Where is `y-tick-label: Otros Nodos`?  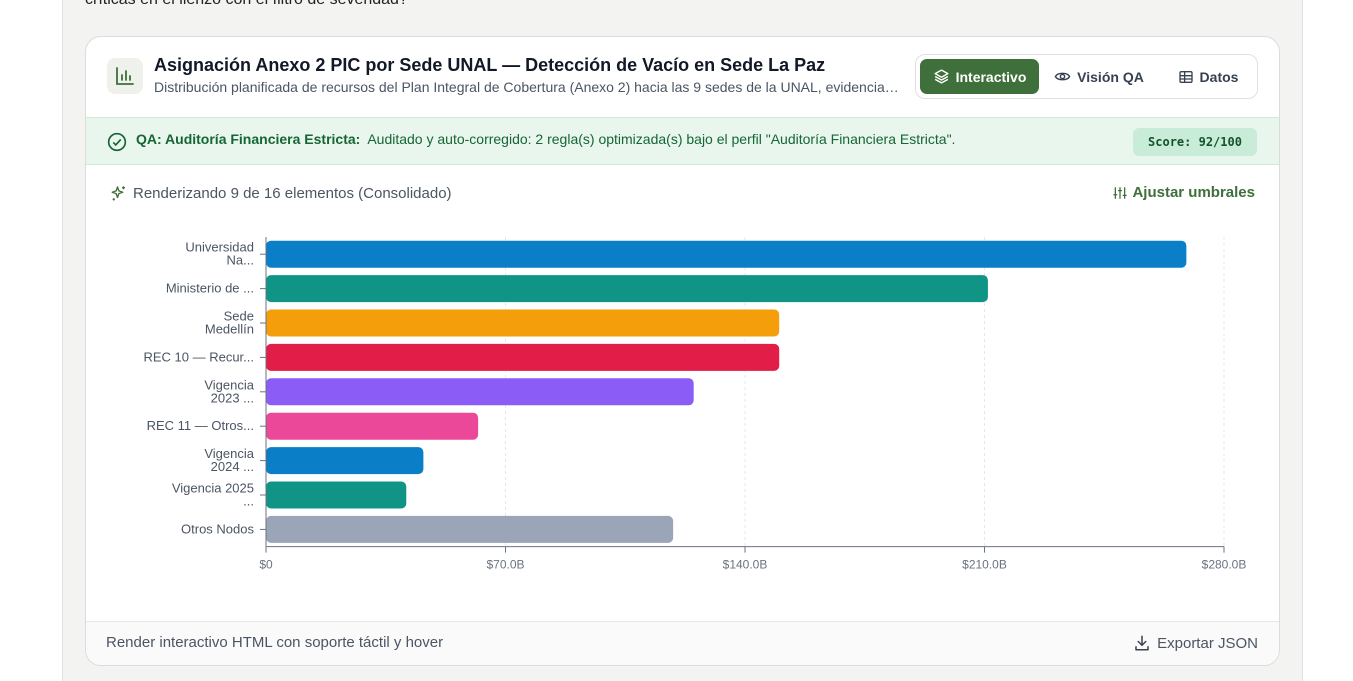 y-tick-label: Otros Nodos is located at coordinates (217, 528).